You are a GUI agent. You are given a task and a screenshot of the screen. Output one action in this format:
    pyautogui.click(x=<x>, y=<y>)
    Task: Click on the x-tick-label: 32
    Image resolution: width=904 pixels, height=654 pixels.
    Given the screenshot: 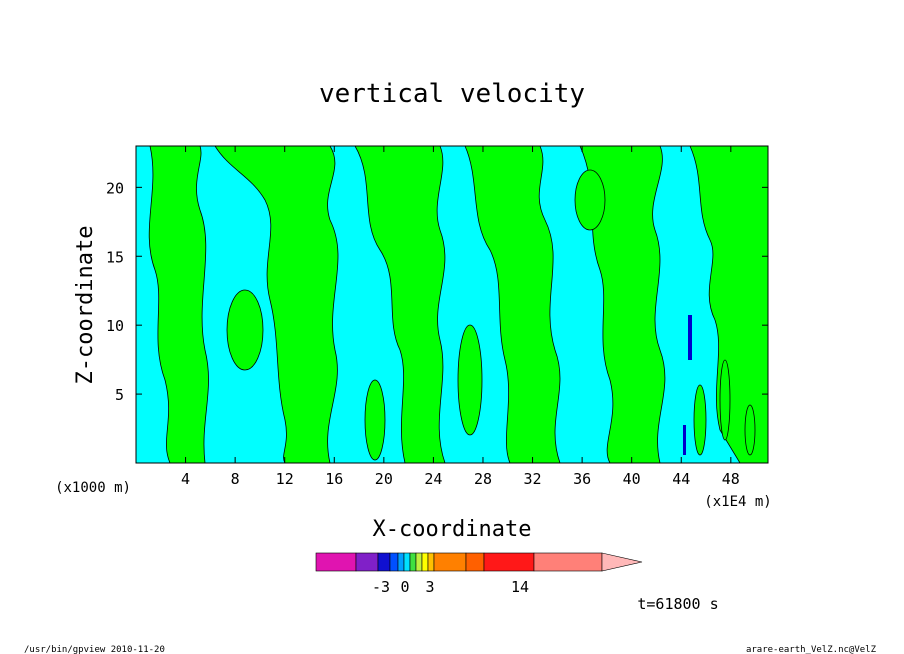 What is the action you would take?
    pyautogui.click(x=533, y=479)
    